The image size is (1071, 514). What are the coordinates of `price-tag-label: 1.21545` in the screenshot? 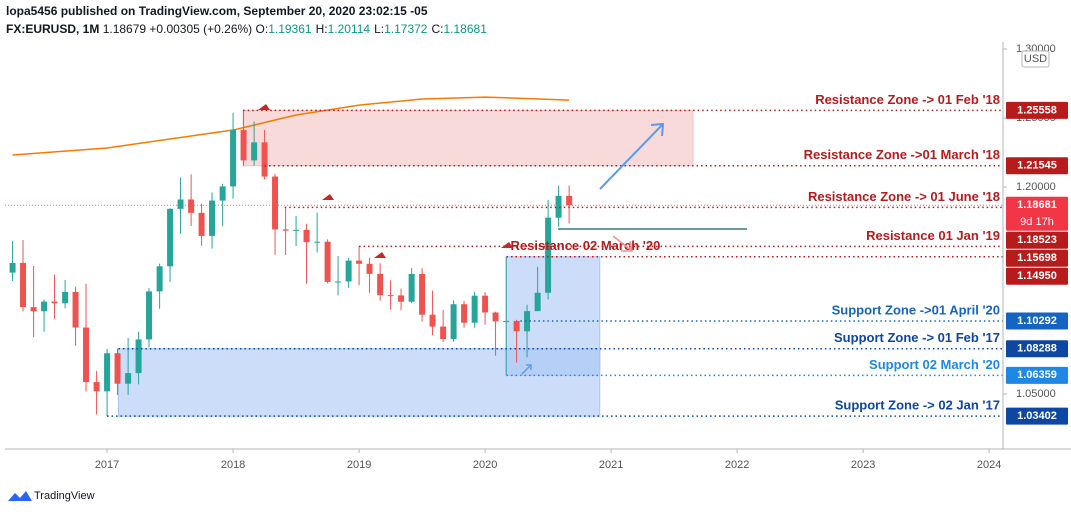 It's located at (1037, 166).